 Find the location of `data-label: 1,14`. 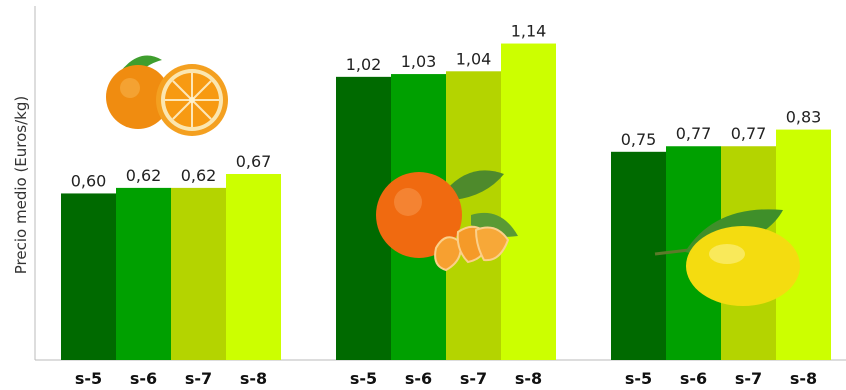

data-label: 1,14 is located at coordinates (529, 31).